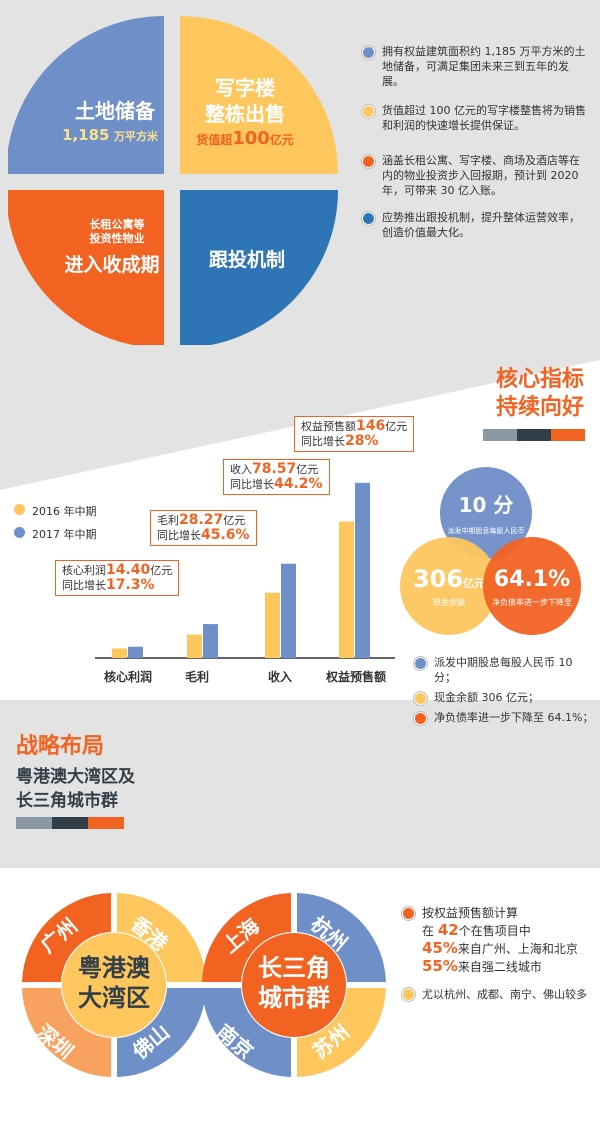  Describe the element at coordinates (86, 95) in the screenshot. I see `quadrant-land` at that location.